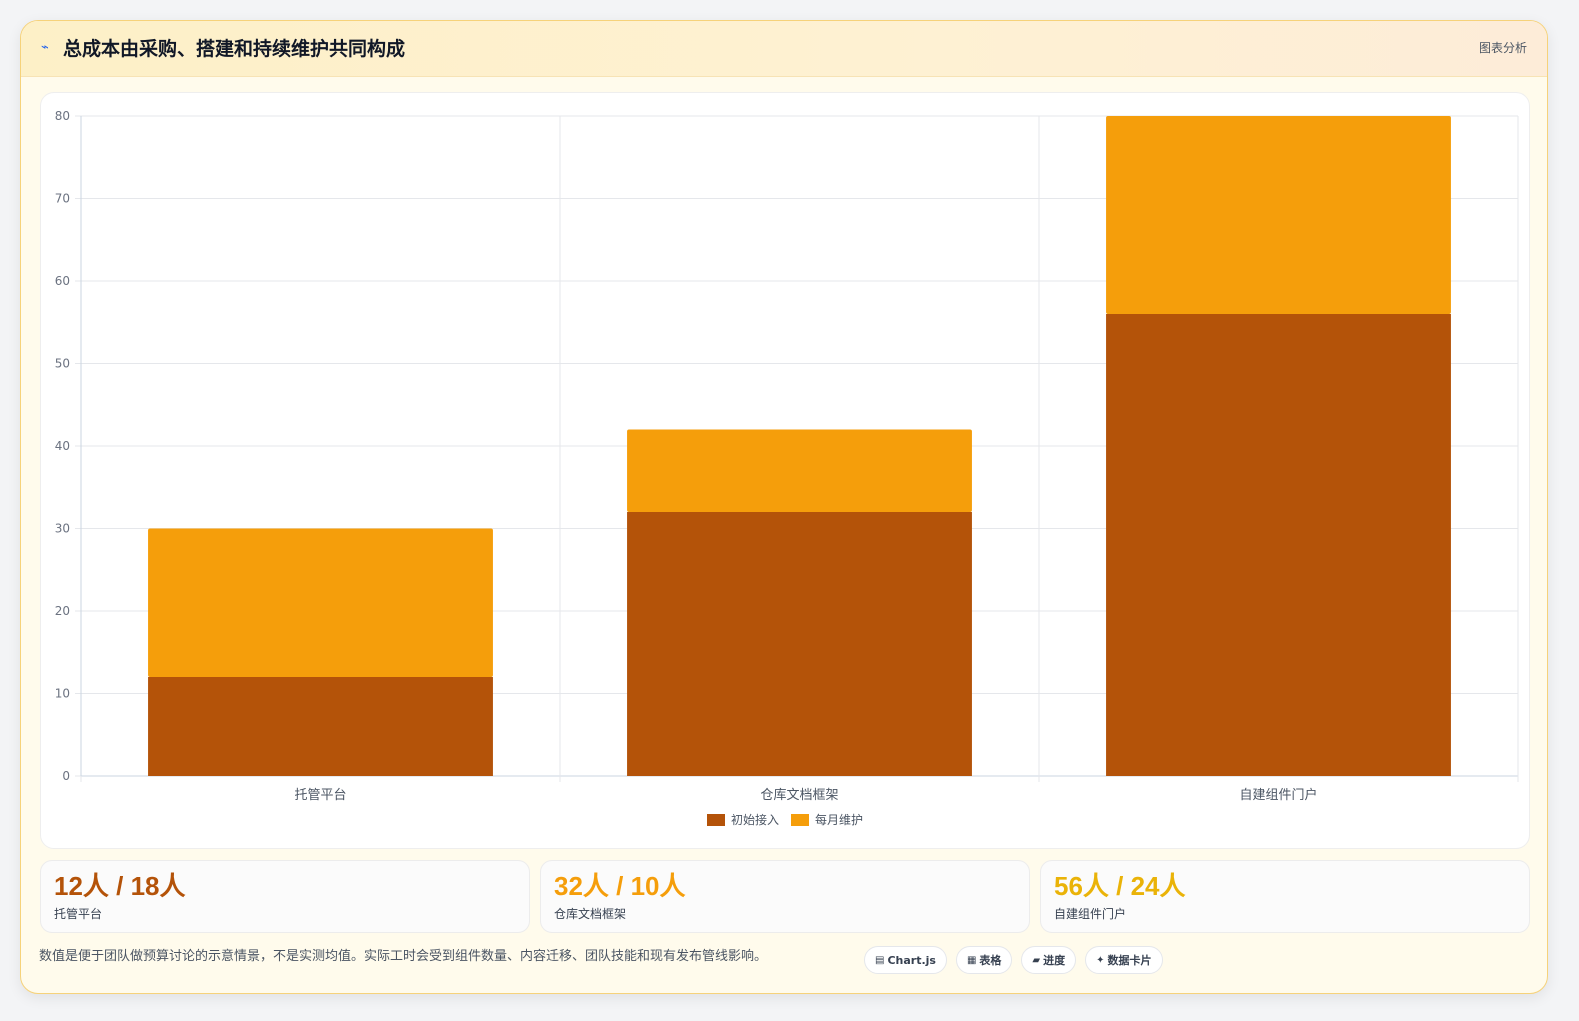 The width and height of the screenshot is (1579, 1021). Describe the element at coordinates (911, 960) in the screenshot. I see `chip-label: Chart.js` at that location.